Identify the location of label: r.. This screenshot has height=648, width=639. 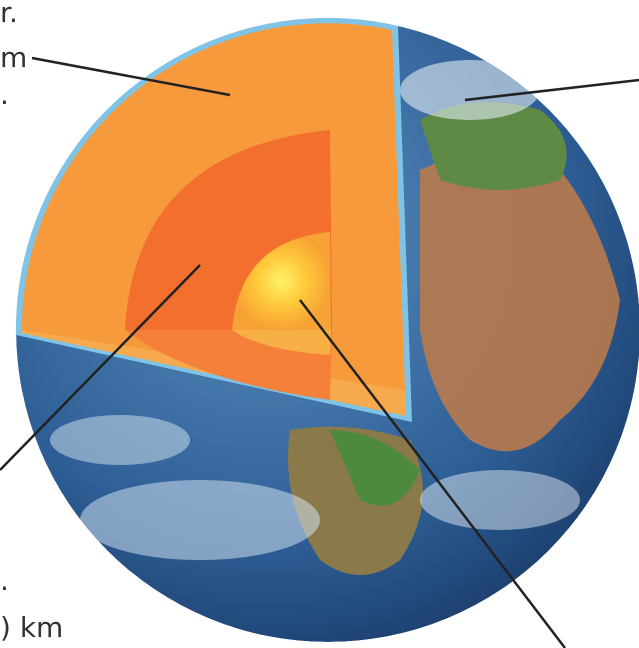
(9, 14).